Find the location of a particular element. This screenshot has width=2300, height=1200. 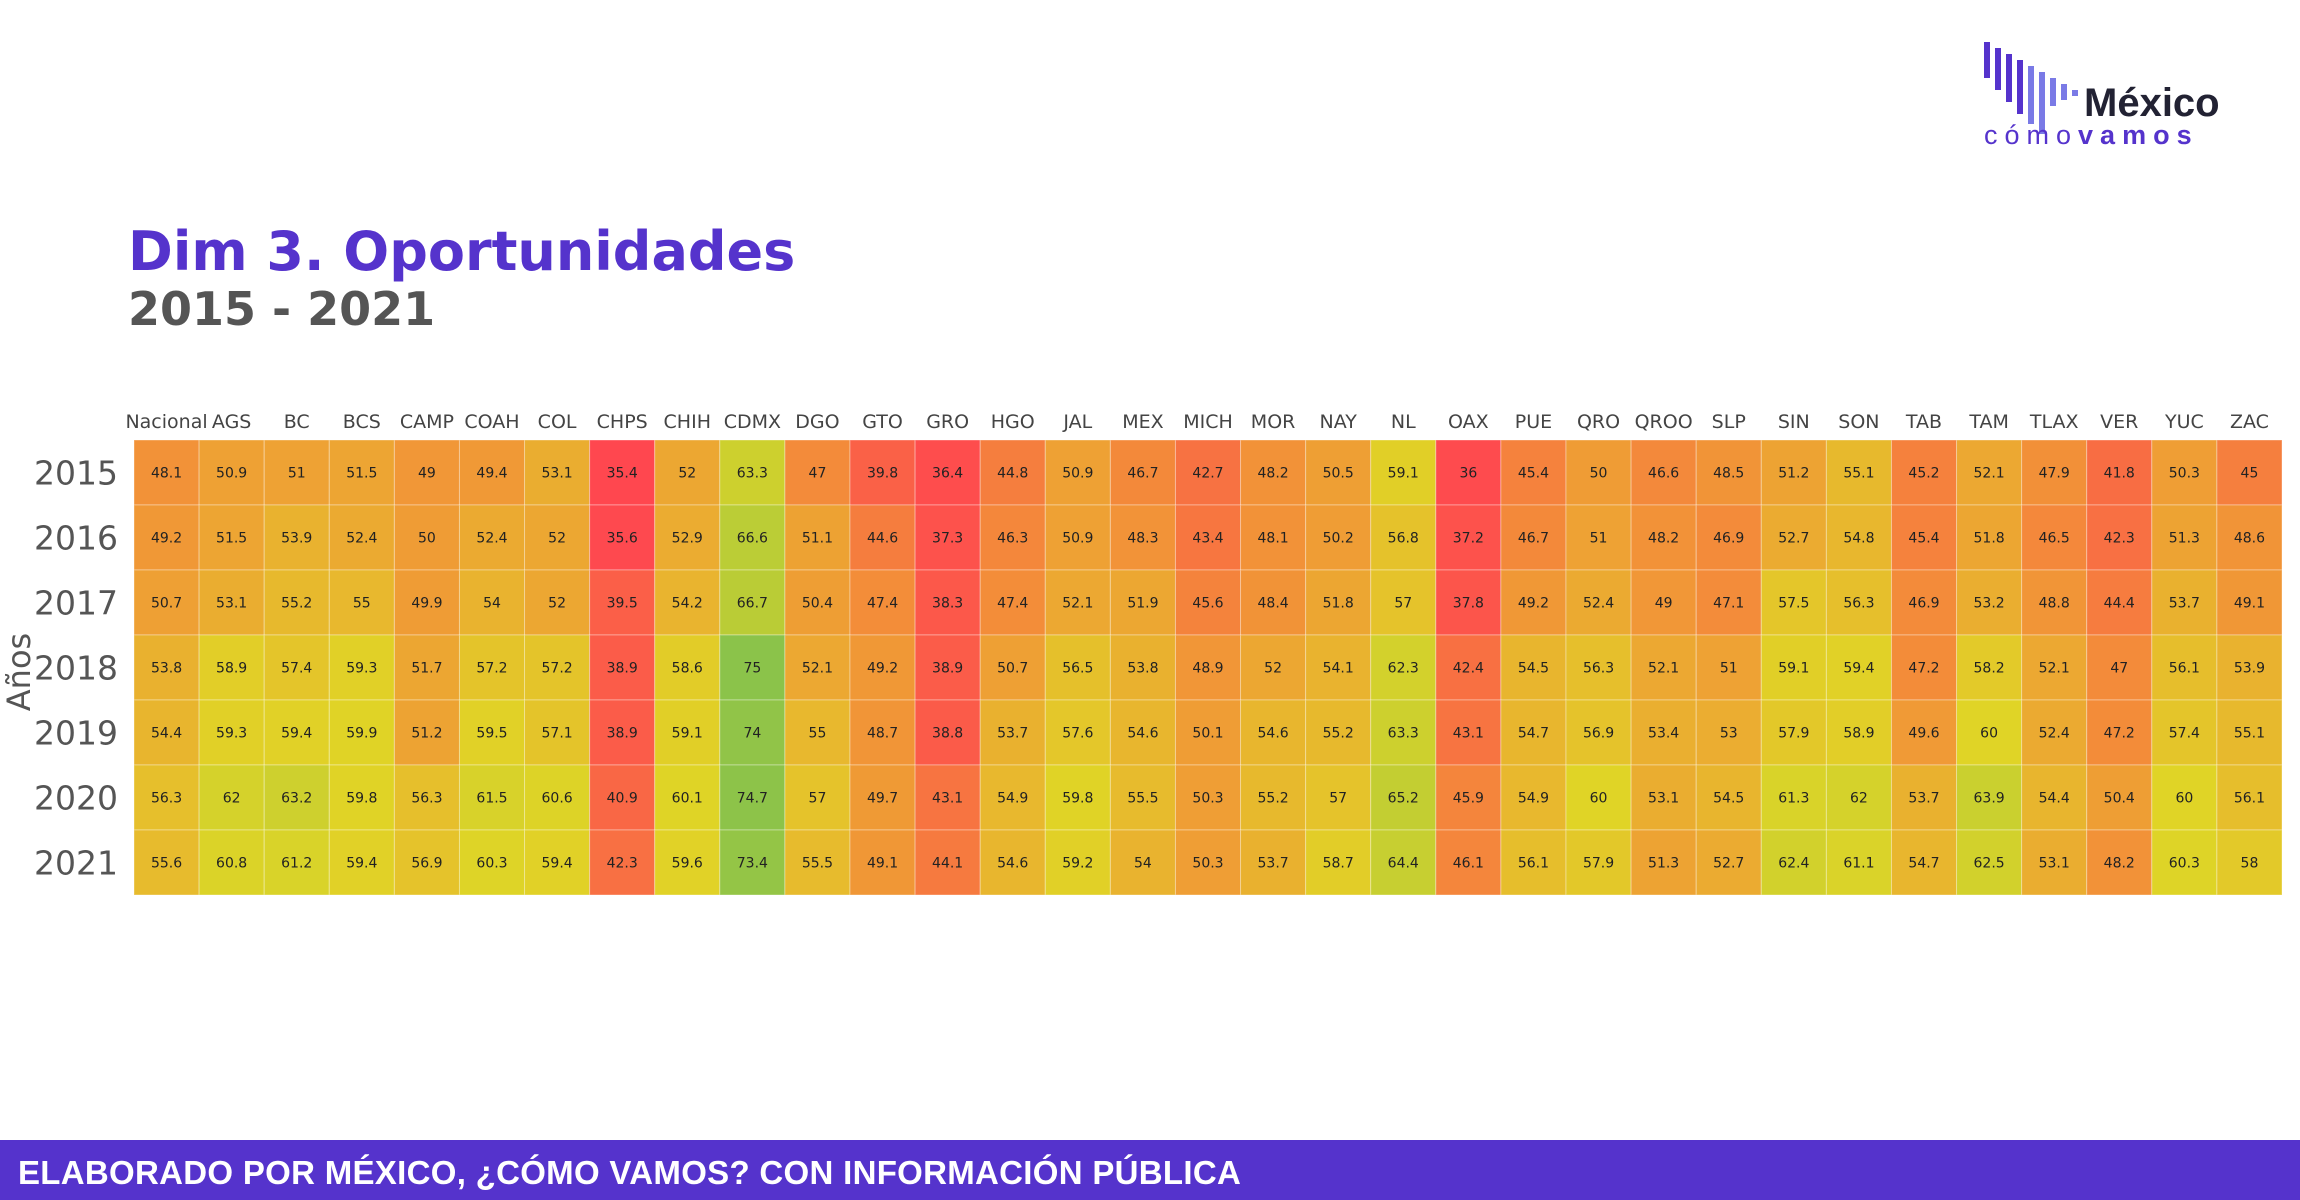

column-label: QROO is located at coordinates (1664, 422).